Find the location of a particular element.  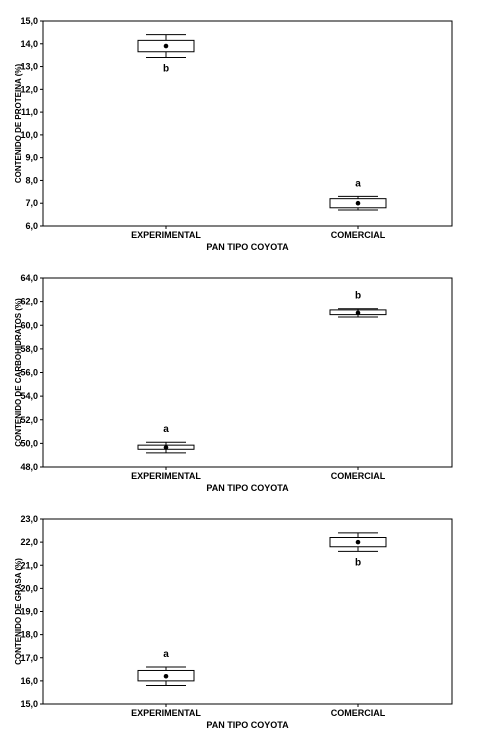

y-tick-label: 12,0 is located at coordinates (29, 89).